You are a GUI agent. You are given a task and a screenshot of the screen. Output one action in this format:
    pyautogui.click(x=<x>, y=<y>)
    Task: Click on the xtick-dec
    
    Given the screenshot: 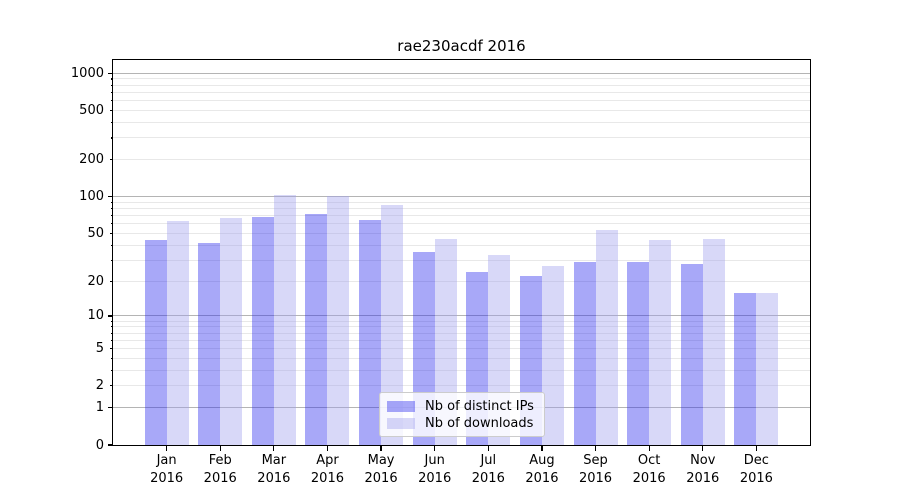 What is the action you would take?
    pyautogui.click(x=756, y=448)
    